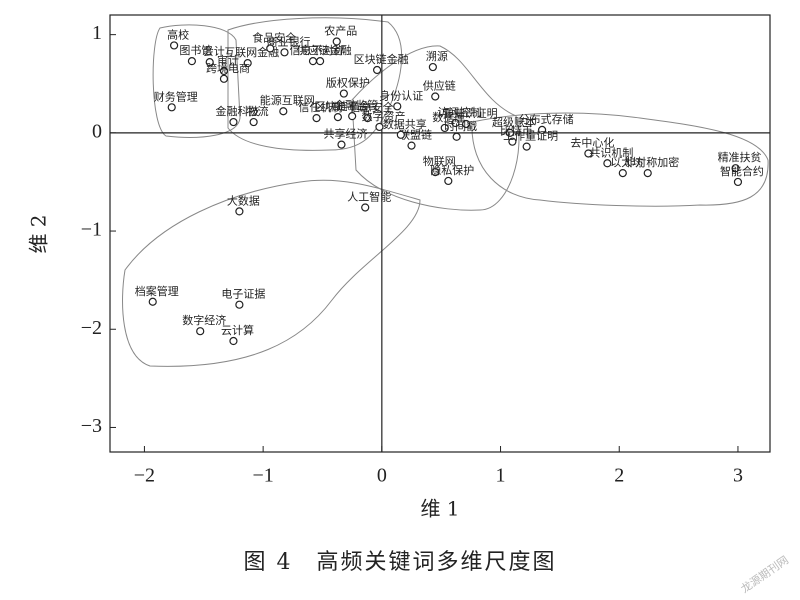 The height and width of the screenshot is (600, 800). Describe the element at coordinates (400, 562) in the screenshot. I see `caption: 图 4 高频关键词多维尺度图` at that location.